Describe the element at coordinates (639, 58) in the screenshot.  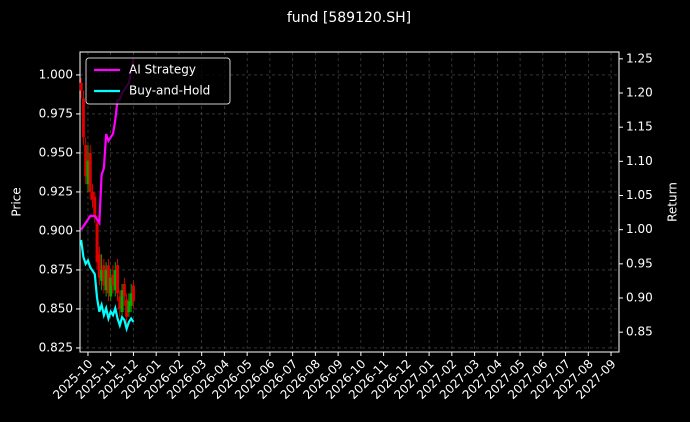
I see `y2-tick-label: 1.25` at that location.